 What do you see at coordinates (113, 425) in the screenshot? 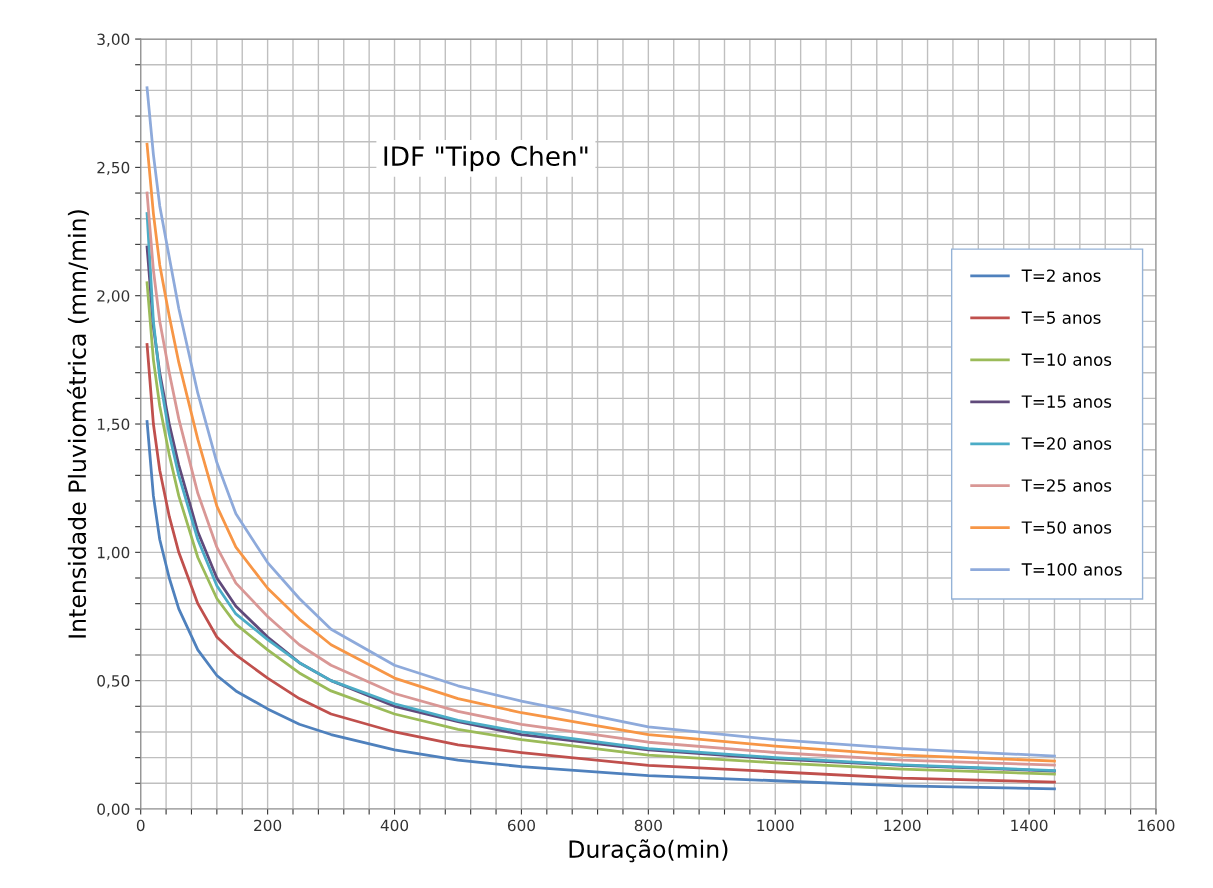
I see `y-tick-label: 1,50` at bounding box center [113, 425].